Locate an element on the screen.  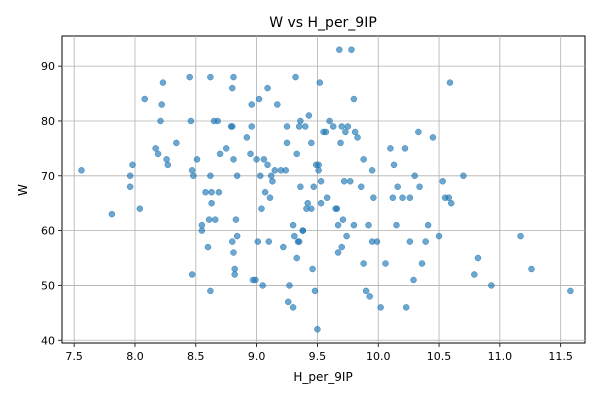
x-tick-label: 8.5 is located at coordinates (196, 356).